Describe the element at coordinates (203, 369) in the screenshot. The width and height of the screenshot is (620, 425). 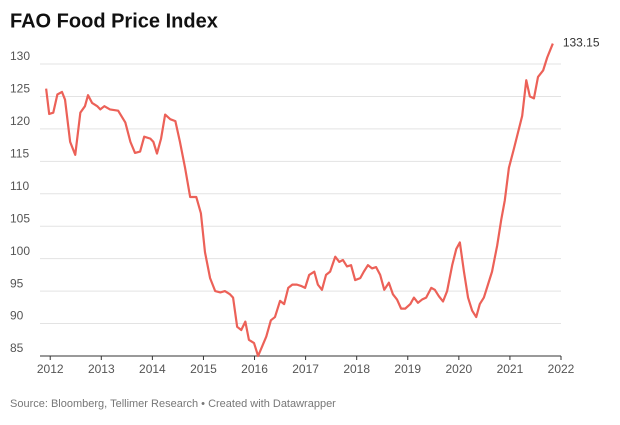
I see `x-tick-label: 2015` at that location.